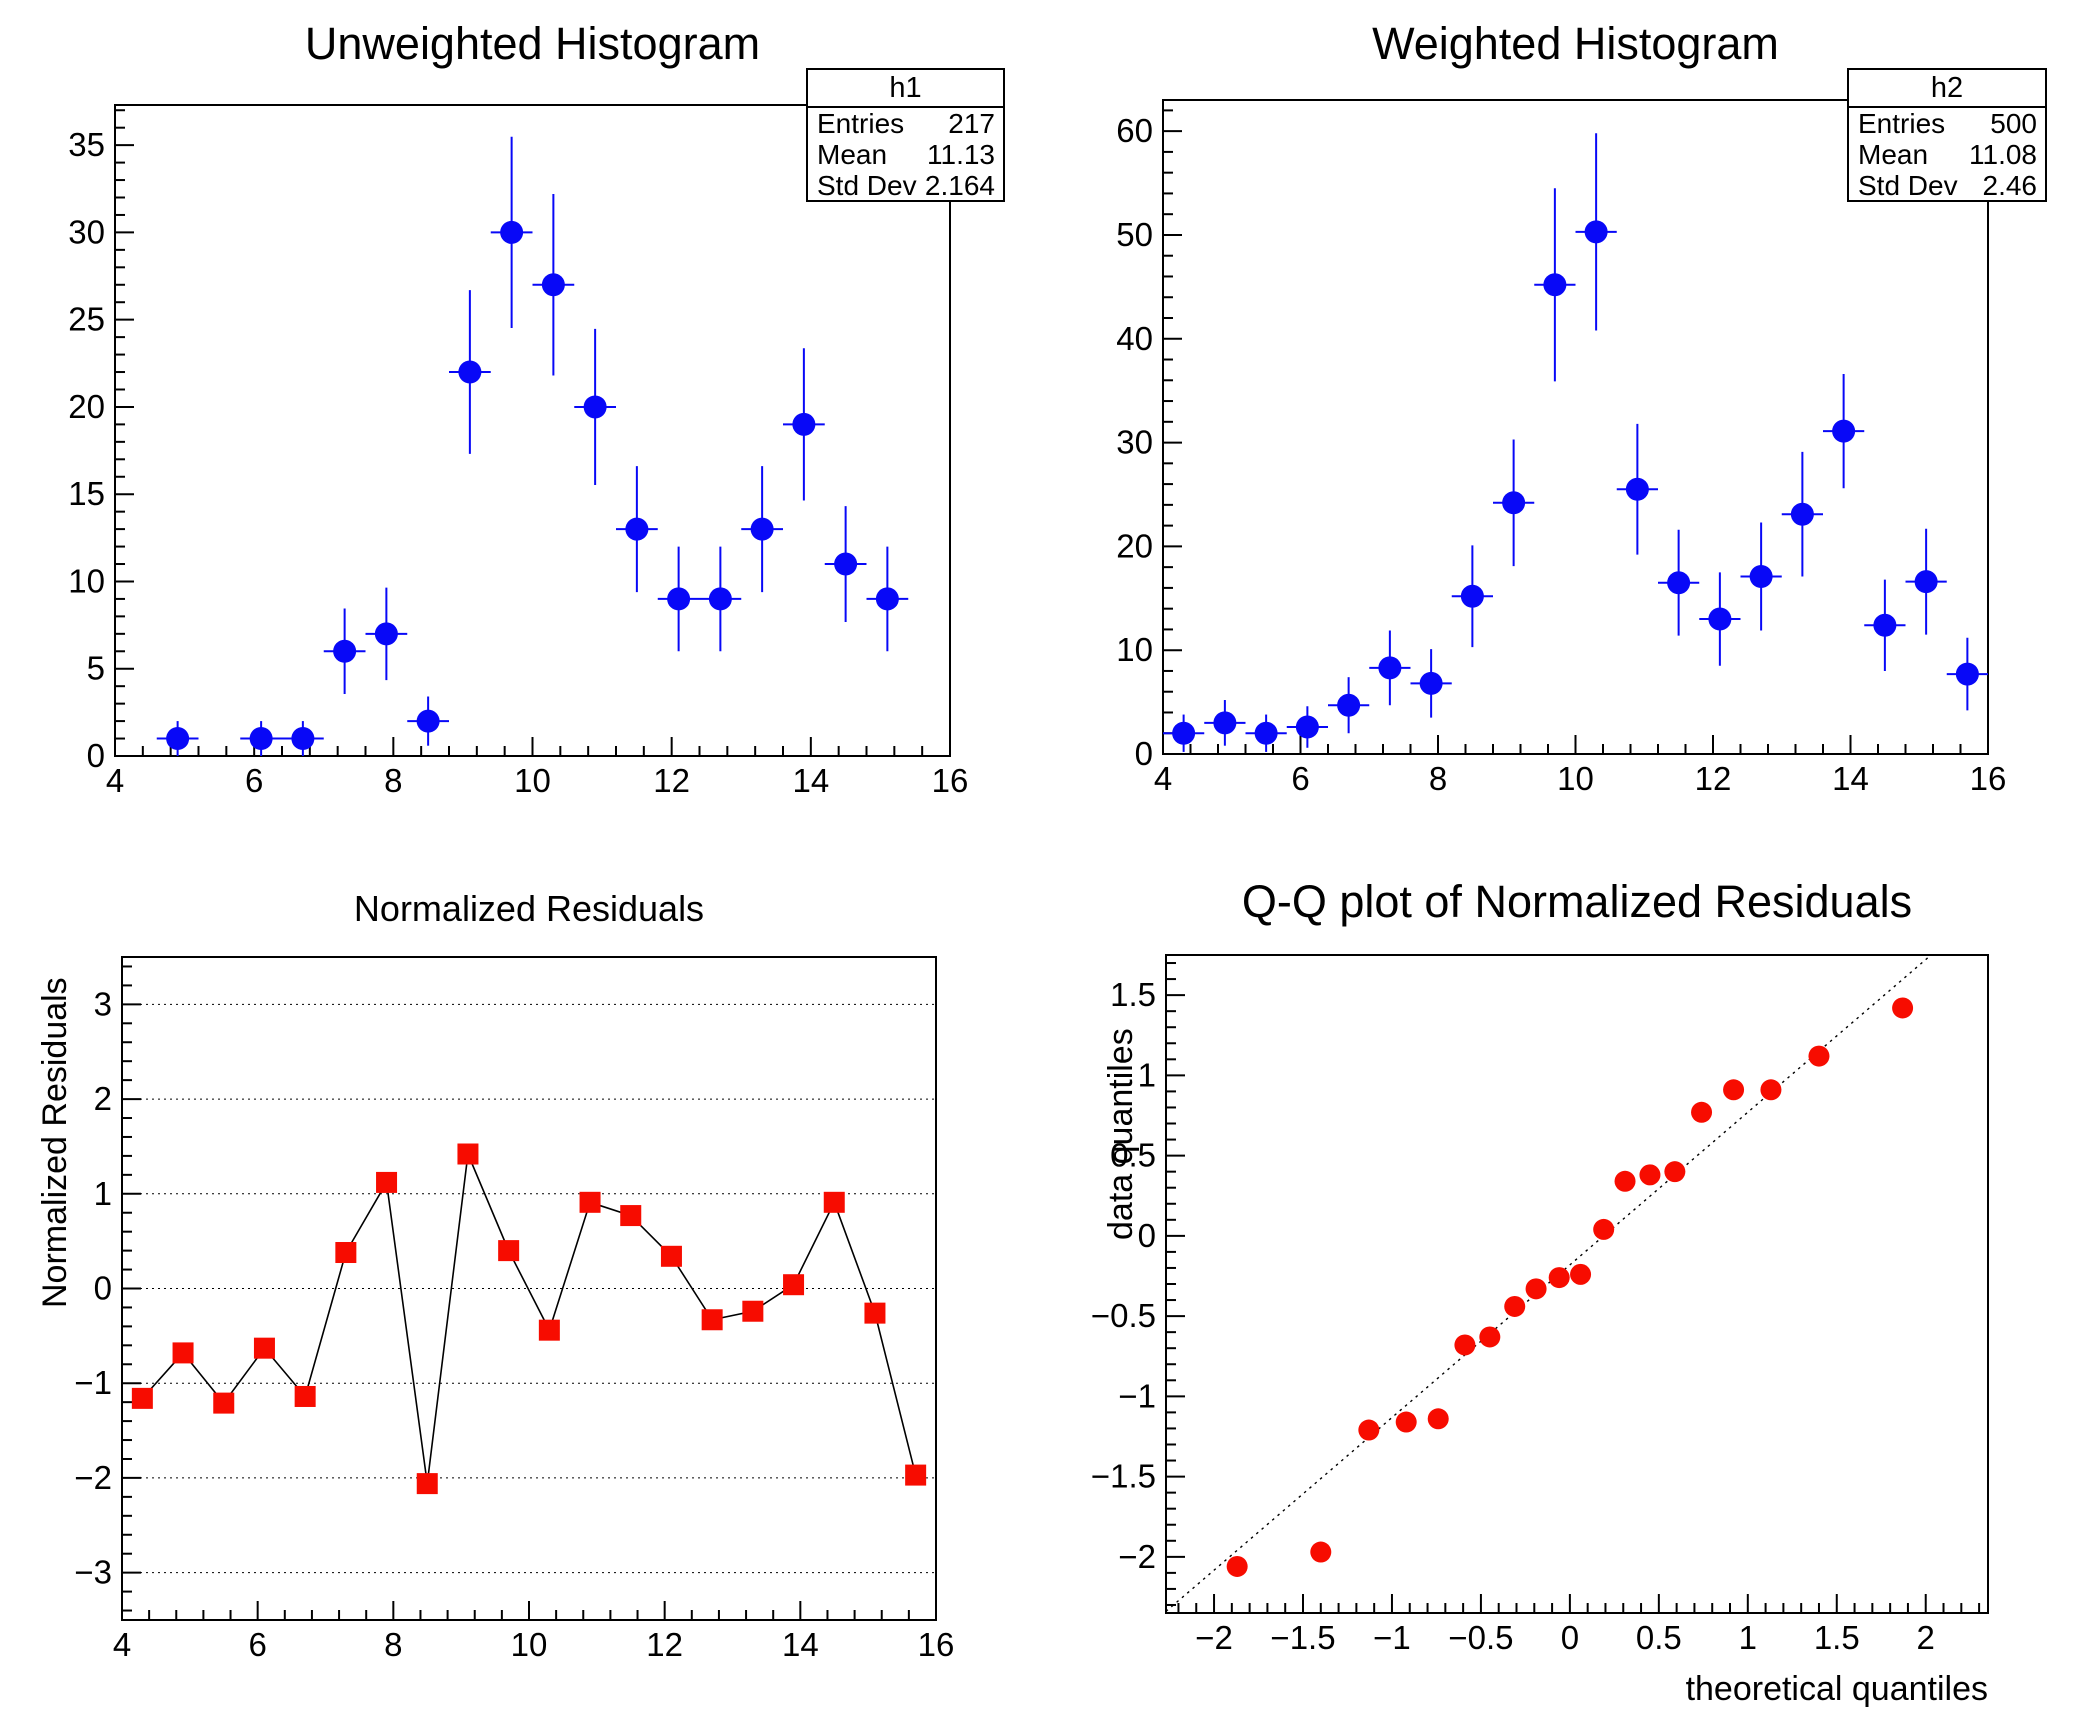 The height and width of the screenshot is (1716, 2088). Describe the element at coordinates (1577, 901) in the screenshot. I see `title-qq-plot: Q-Q plot of Normalized Residuals` at that location.